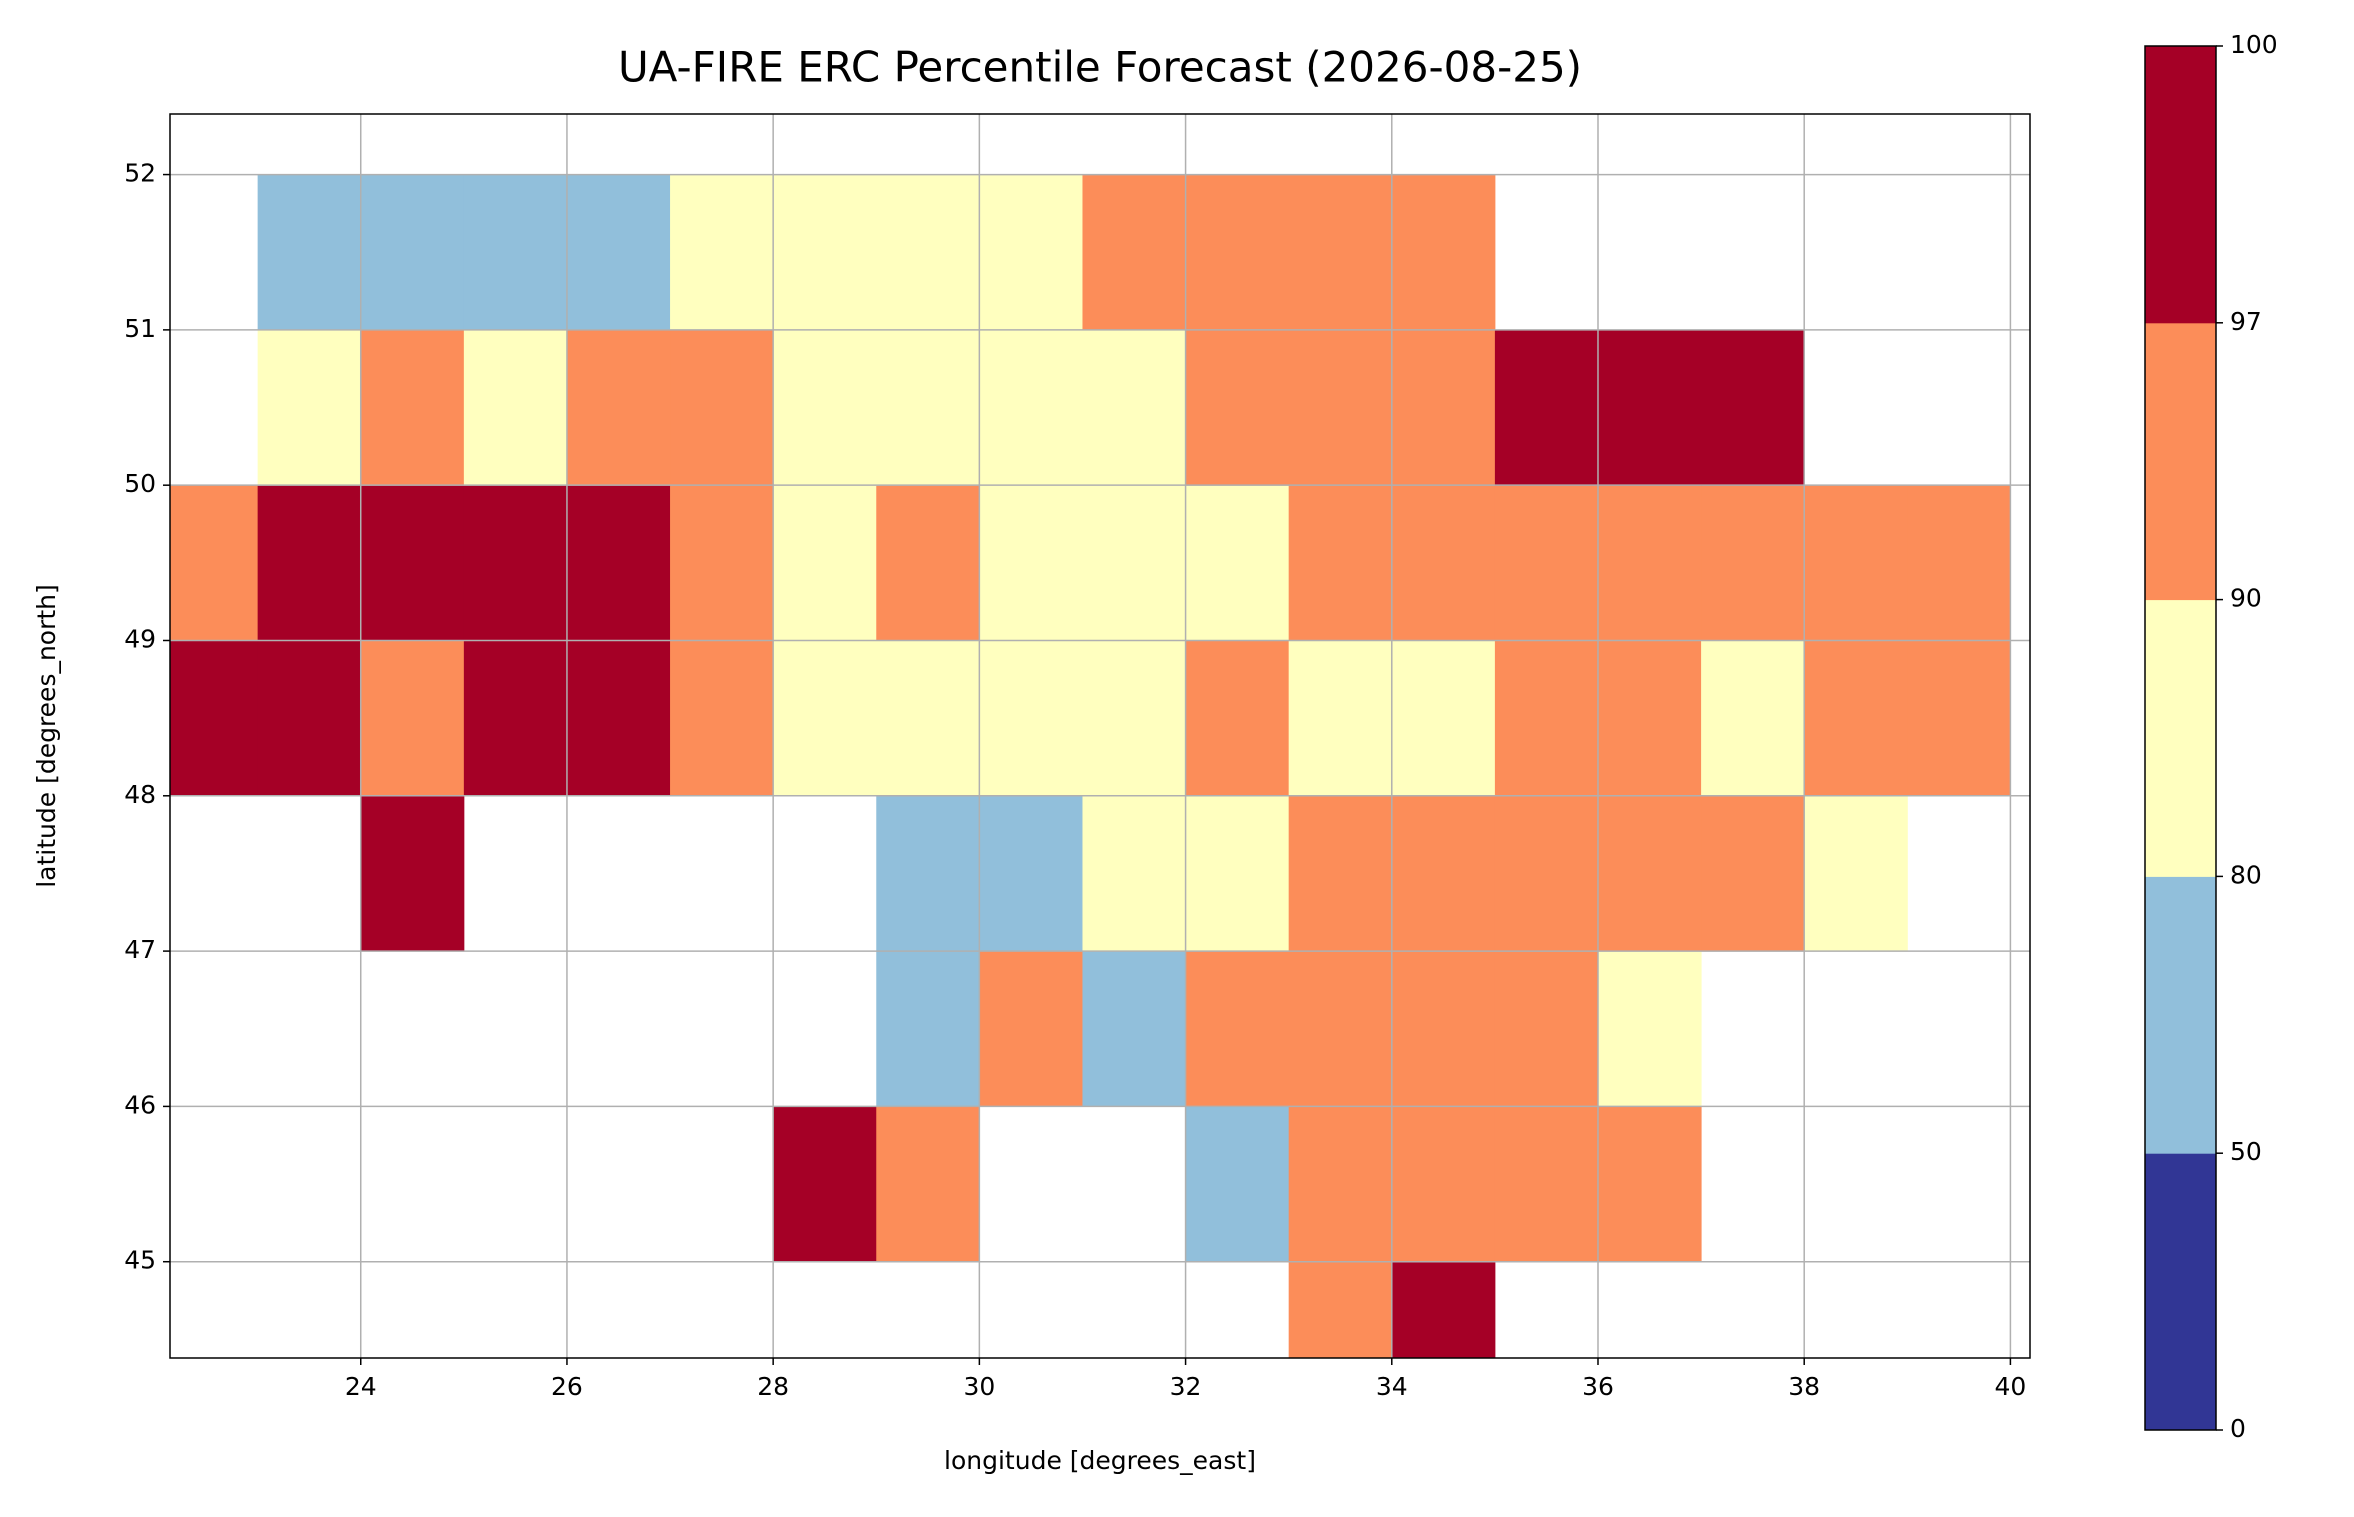  Describe the element at coordinates (140, 1260) in the screenshot. I see `y-tick-label: 45` at that location.